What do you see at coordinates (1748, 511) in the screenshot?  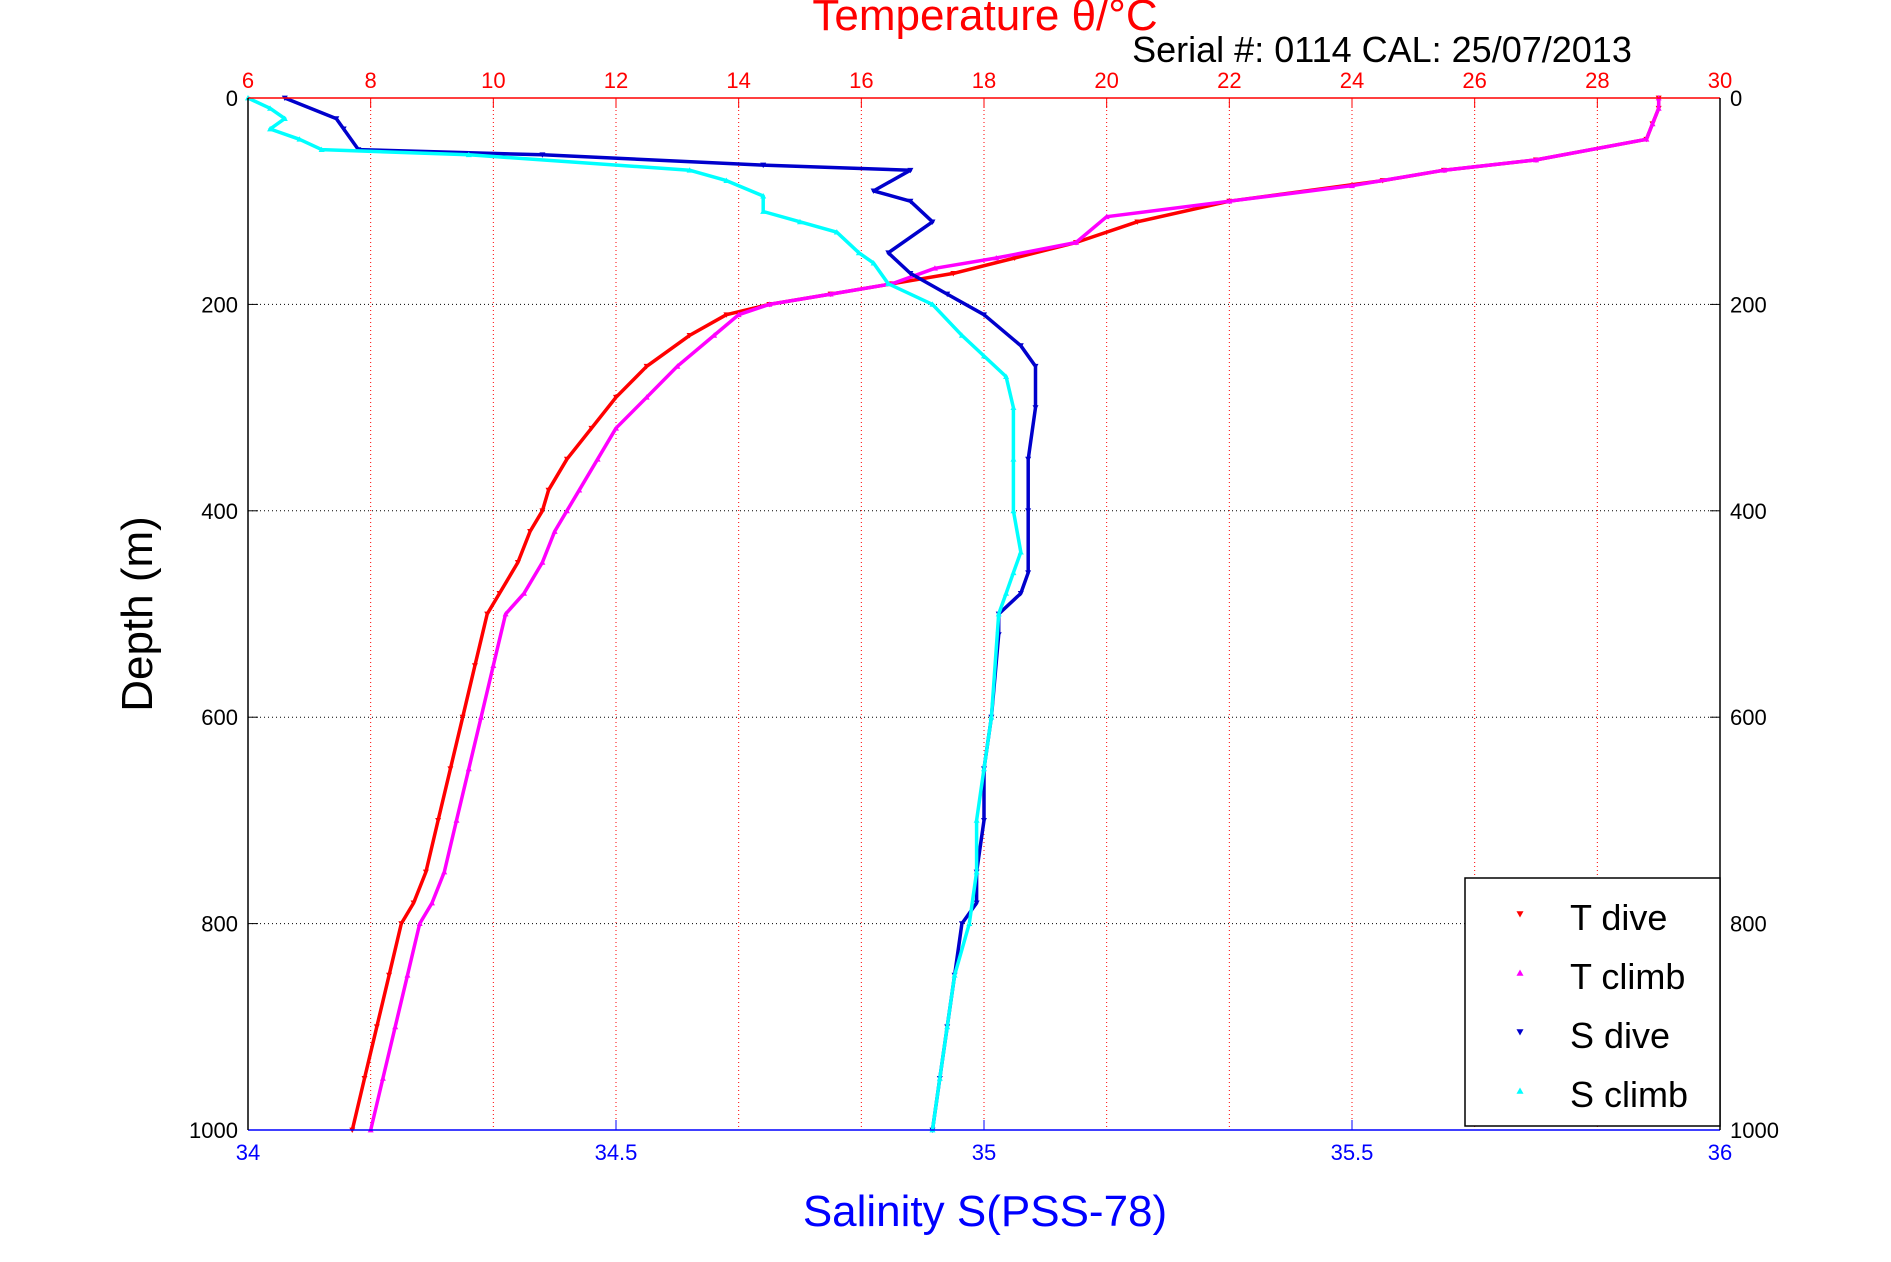 I see `y-tick-label-right: 400` at bounding box center [1748, 511].